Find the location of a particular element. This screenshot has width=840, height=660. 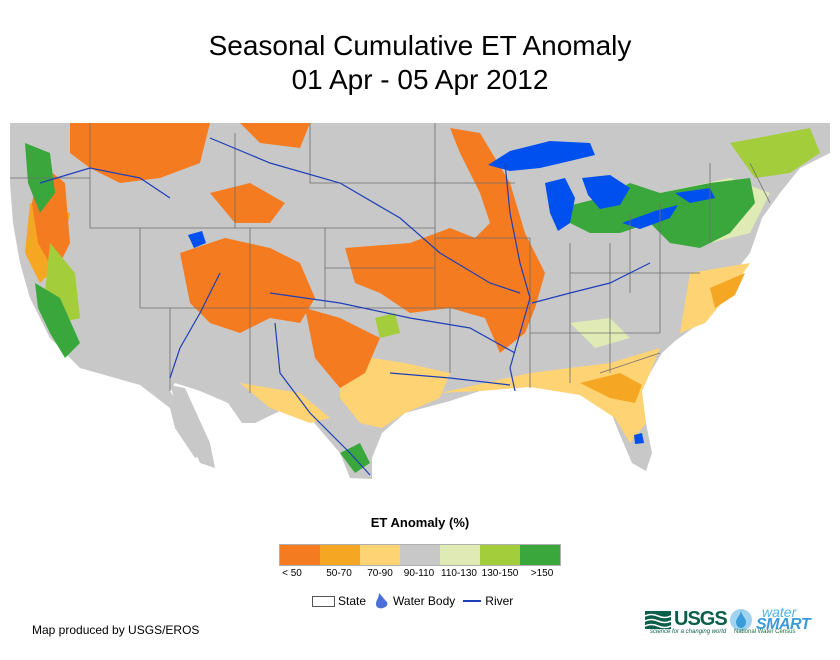

watersmart-subtitle: National Water Census is located at coordinates (765, 632).